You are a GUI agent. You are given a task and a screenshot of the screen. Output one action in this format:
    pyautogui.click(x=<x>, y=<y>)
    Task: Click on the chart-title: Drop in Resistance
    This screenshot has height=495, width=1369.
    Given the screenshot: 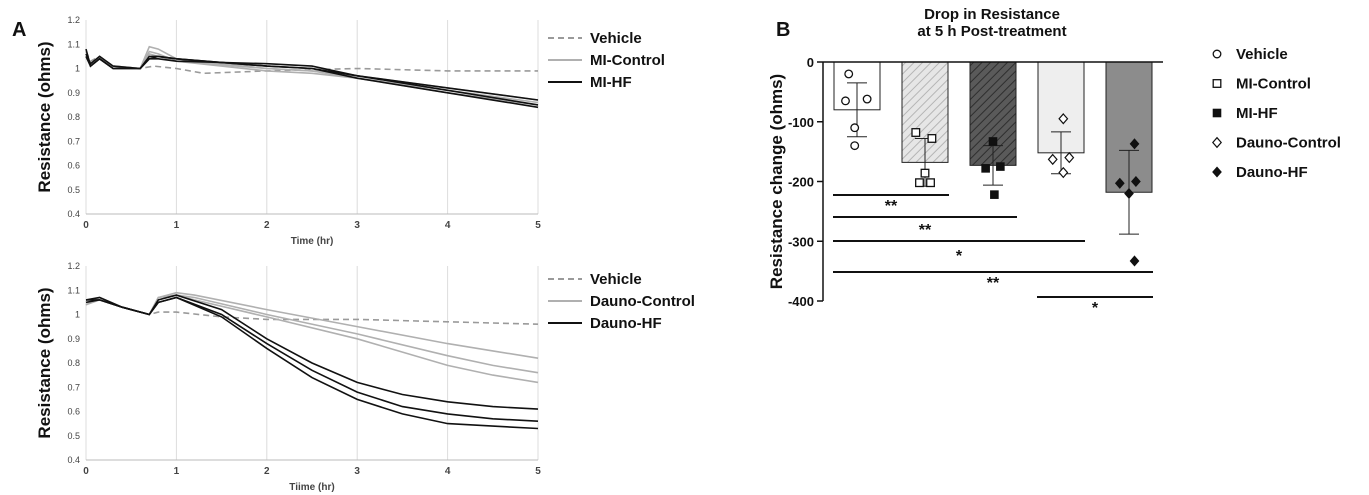 What is the action you would take?
    pyautogui.click(x=992, y=14)
    